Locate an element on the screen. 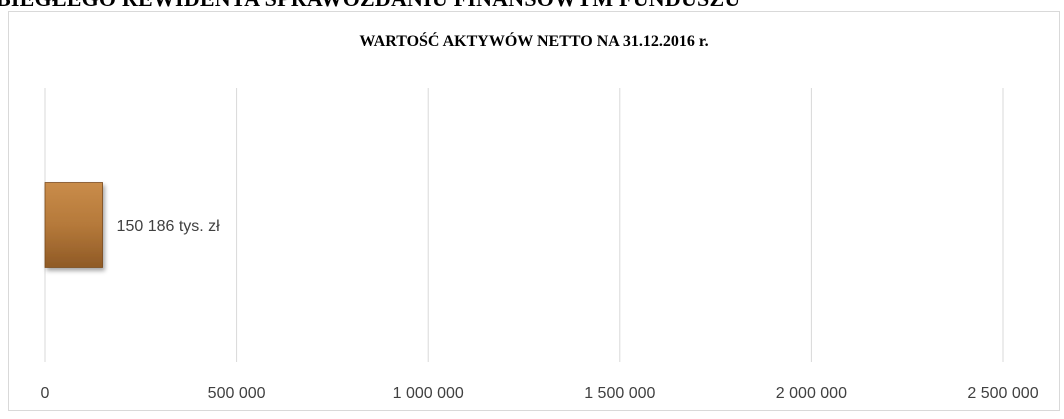 The height and width of the screenshot is (419, 1064). x-tick-label: 0 is located at coordinates (45, 393).